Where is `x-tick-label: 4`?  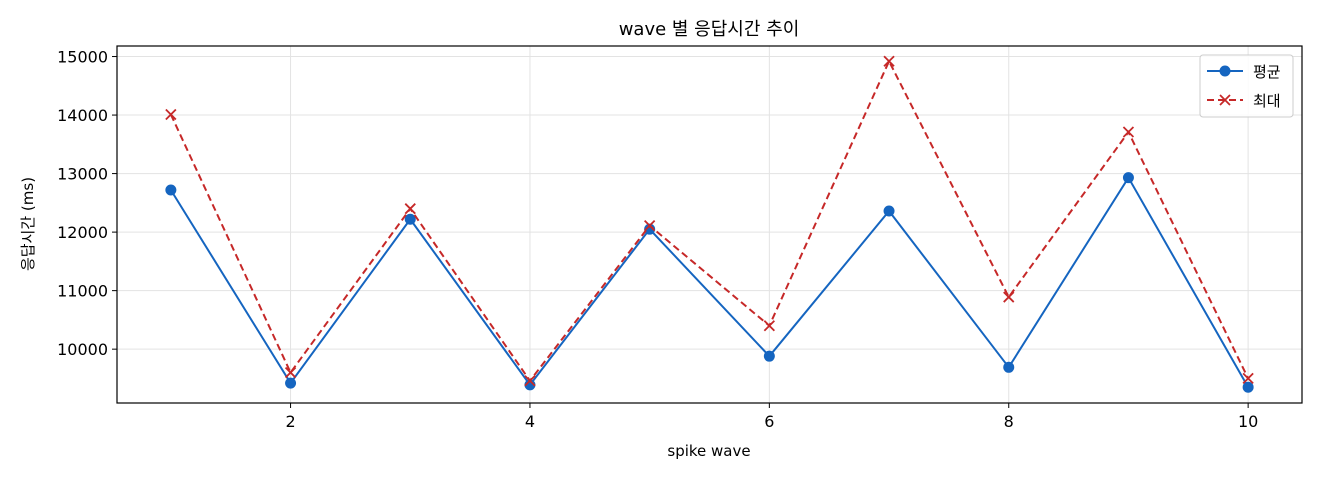
x-tick-label: 4 is located at coordinates (530, 421).